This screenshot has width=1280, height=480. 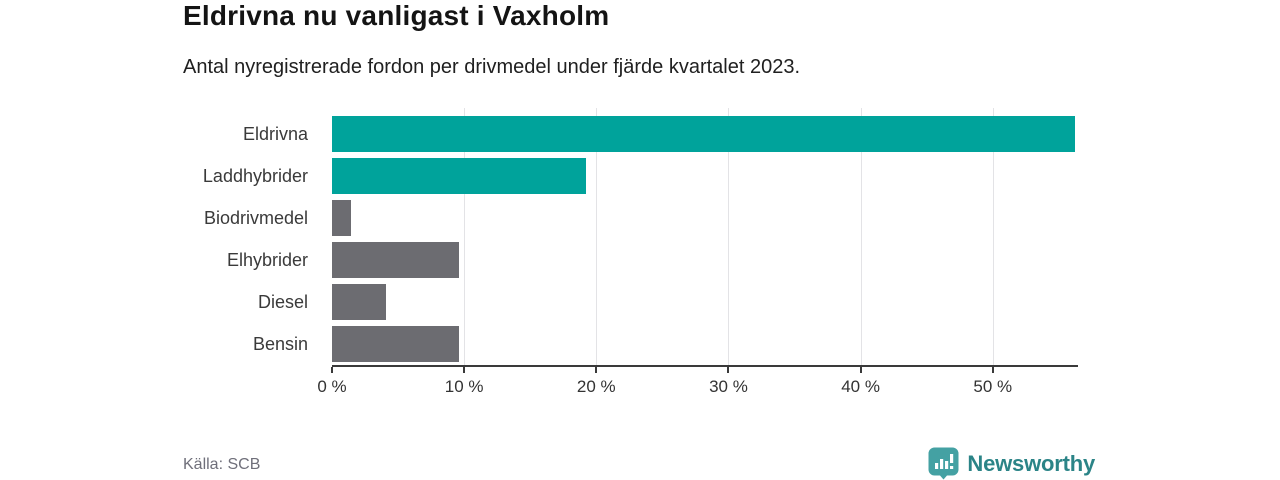 What do you see at coordinates (464, 386) in the screenshot?
I see `x-axis-tick-label: 10 %` at bounding box center [464, 386].